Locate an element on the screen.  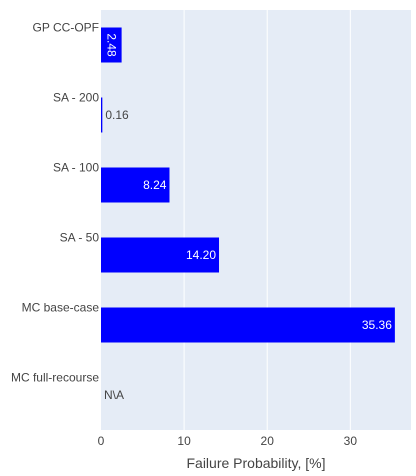
y-tick-label: SA - 200 is located at coordinates (76, 98).